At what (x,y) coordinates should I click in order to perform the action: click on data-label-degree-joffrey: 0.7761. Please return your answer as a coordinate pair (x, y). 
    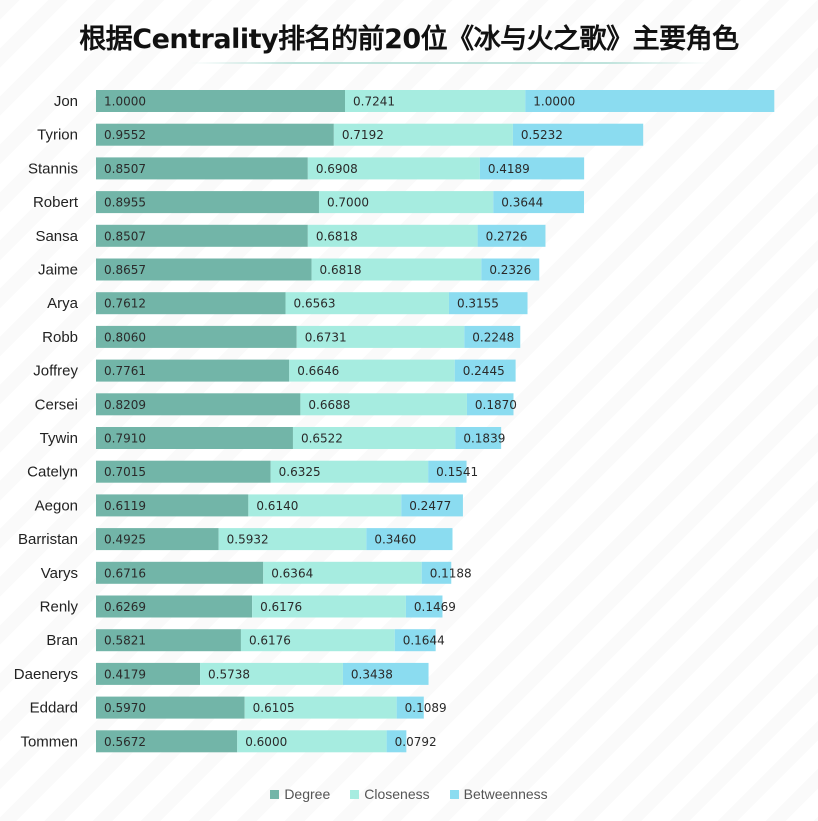
    Looking at the image, I should click on (125, 371).